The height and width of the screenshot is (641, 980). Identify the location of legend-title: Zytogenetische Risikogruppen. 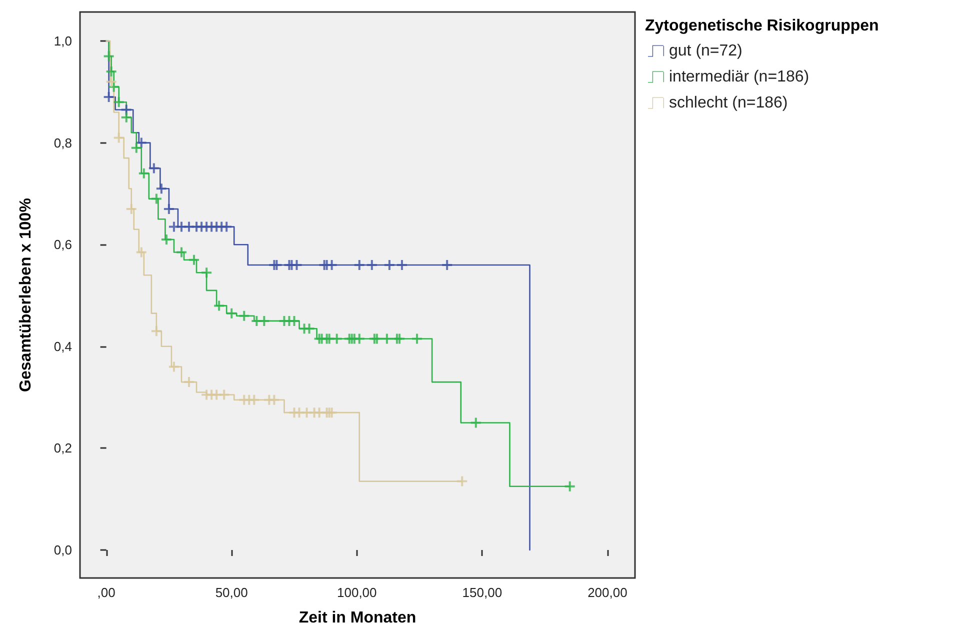
(762, 26).